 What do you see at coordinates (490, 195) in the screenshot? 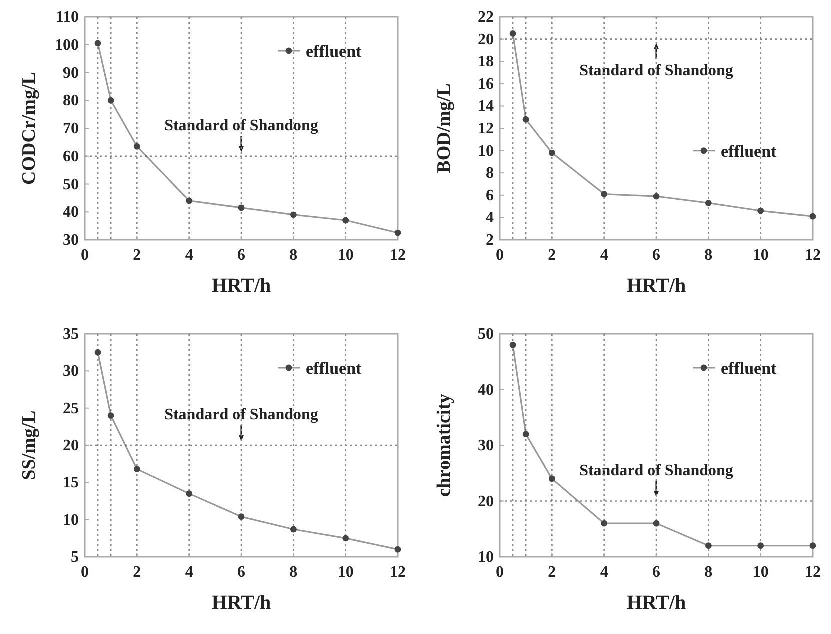
I see `y-tick-label: 6` at bounding box center [490, 195].